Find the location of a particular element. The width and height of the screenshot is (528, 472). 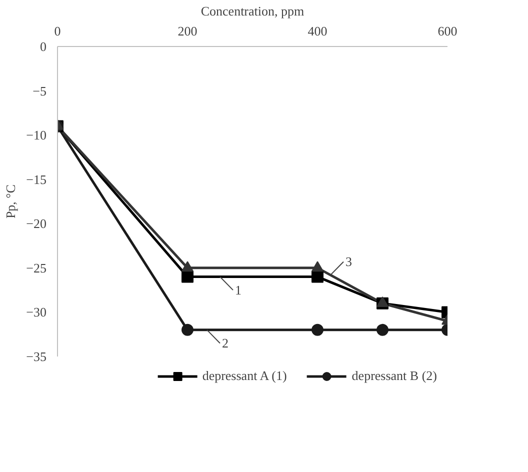

y-axis-title: Pp, °C is located at coordinates (10, 201).